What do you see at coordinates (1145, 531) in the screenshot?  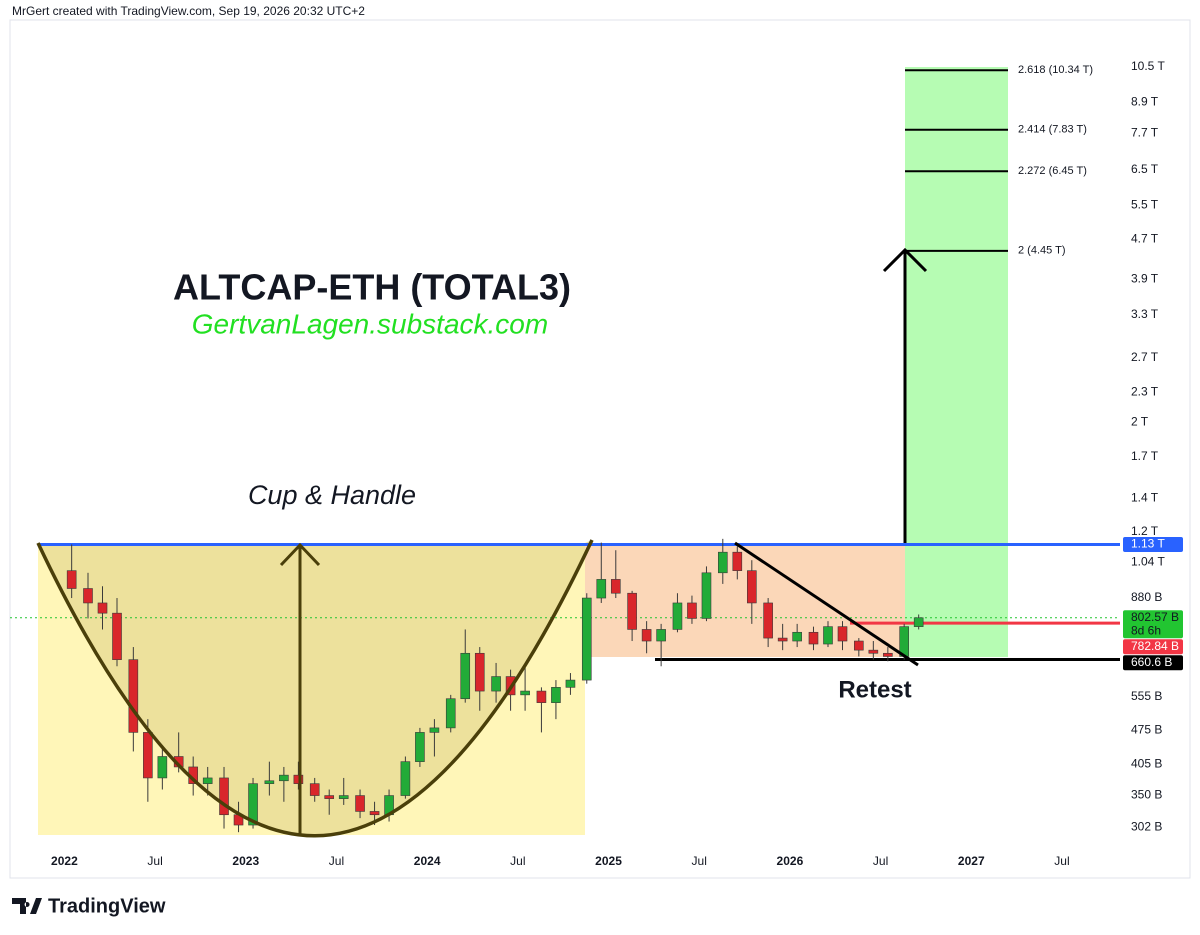 I see `y-tick-label: 1.2 T` at bounding box center [1145, 531].